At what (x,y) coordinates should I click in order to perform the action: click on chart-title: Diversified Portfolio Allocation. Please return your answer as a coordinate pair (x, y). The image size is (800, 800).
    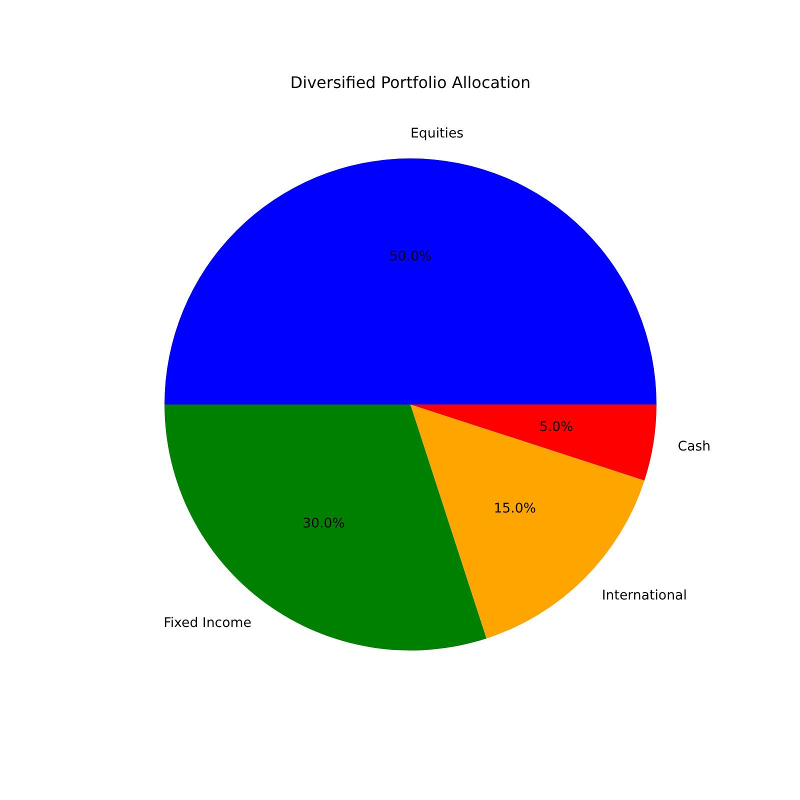
    Looking at the image, I should click on (410, 82).